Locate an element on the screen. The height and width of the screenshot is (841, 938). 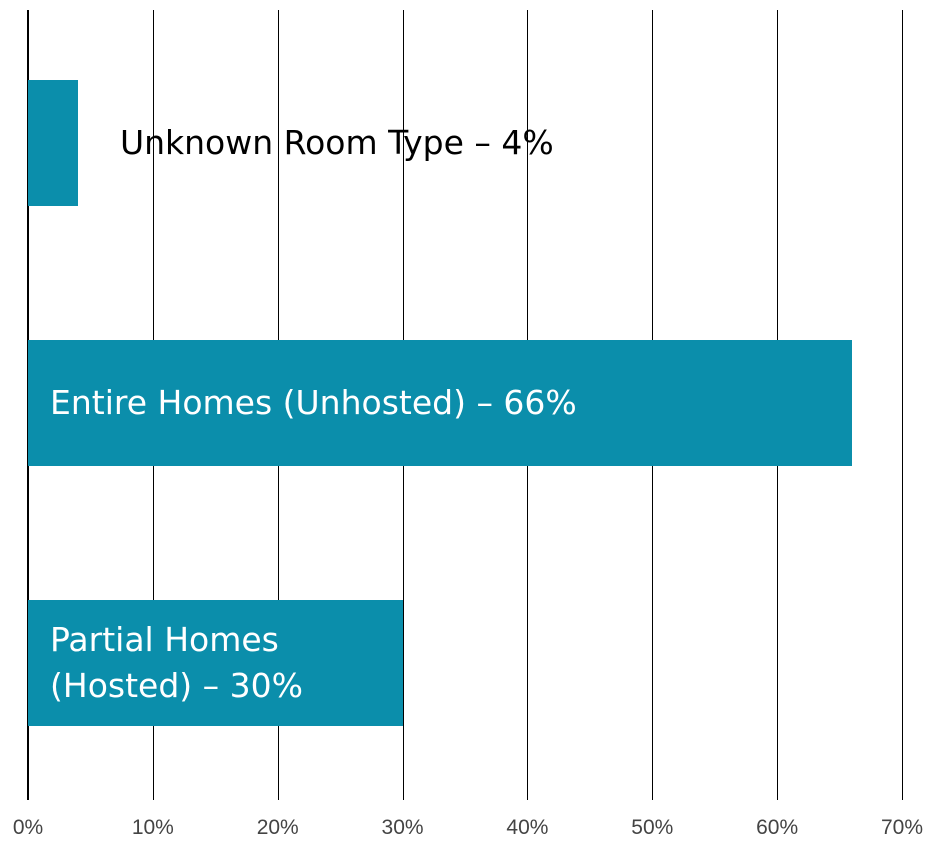
x-tick-label: 70% is located at coordinates (902, 827).